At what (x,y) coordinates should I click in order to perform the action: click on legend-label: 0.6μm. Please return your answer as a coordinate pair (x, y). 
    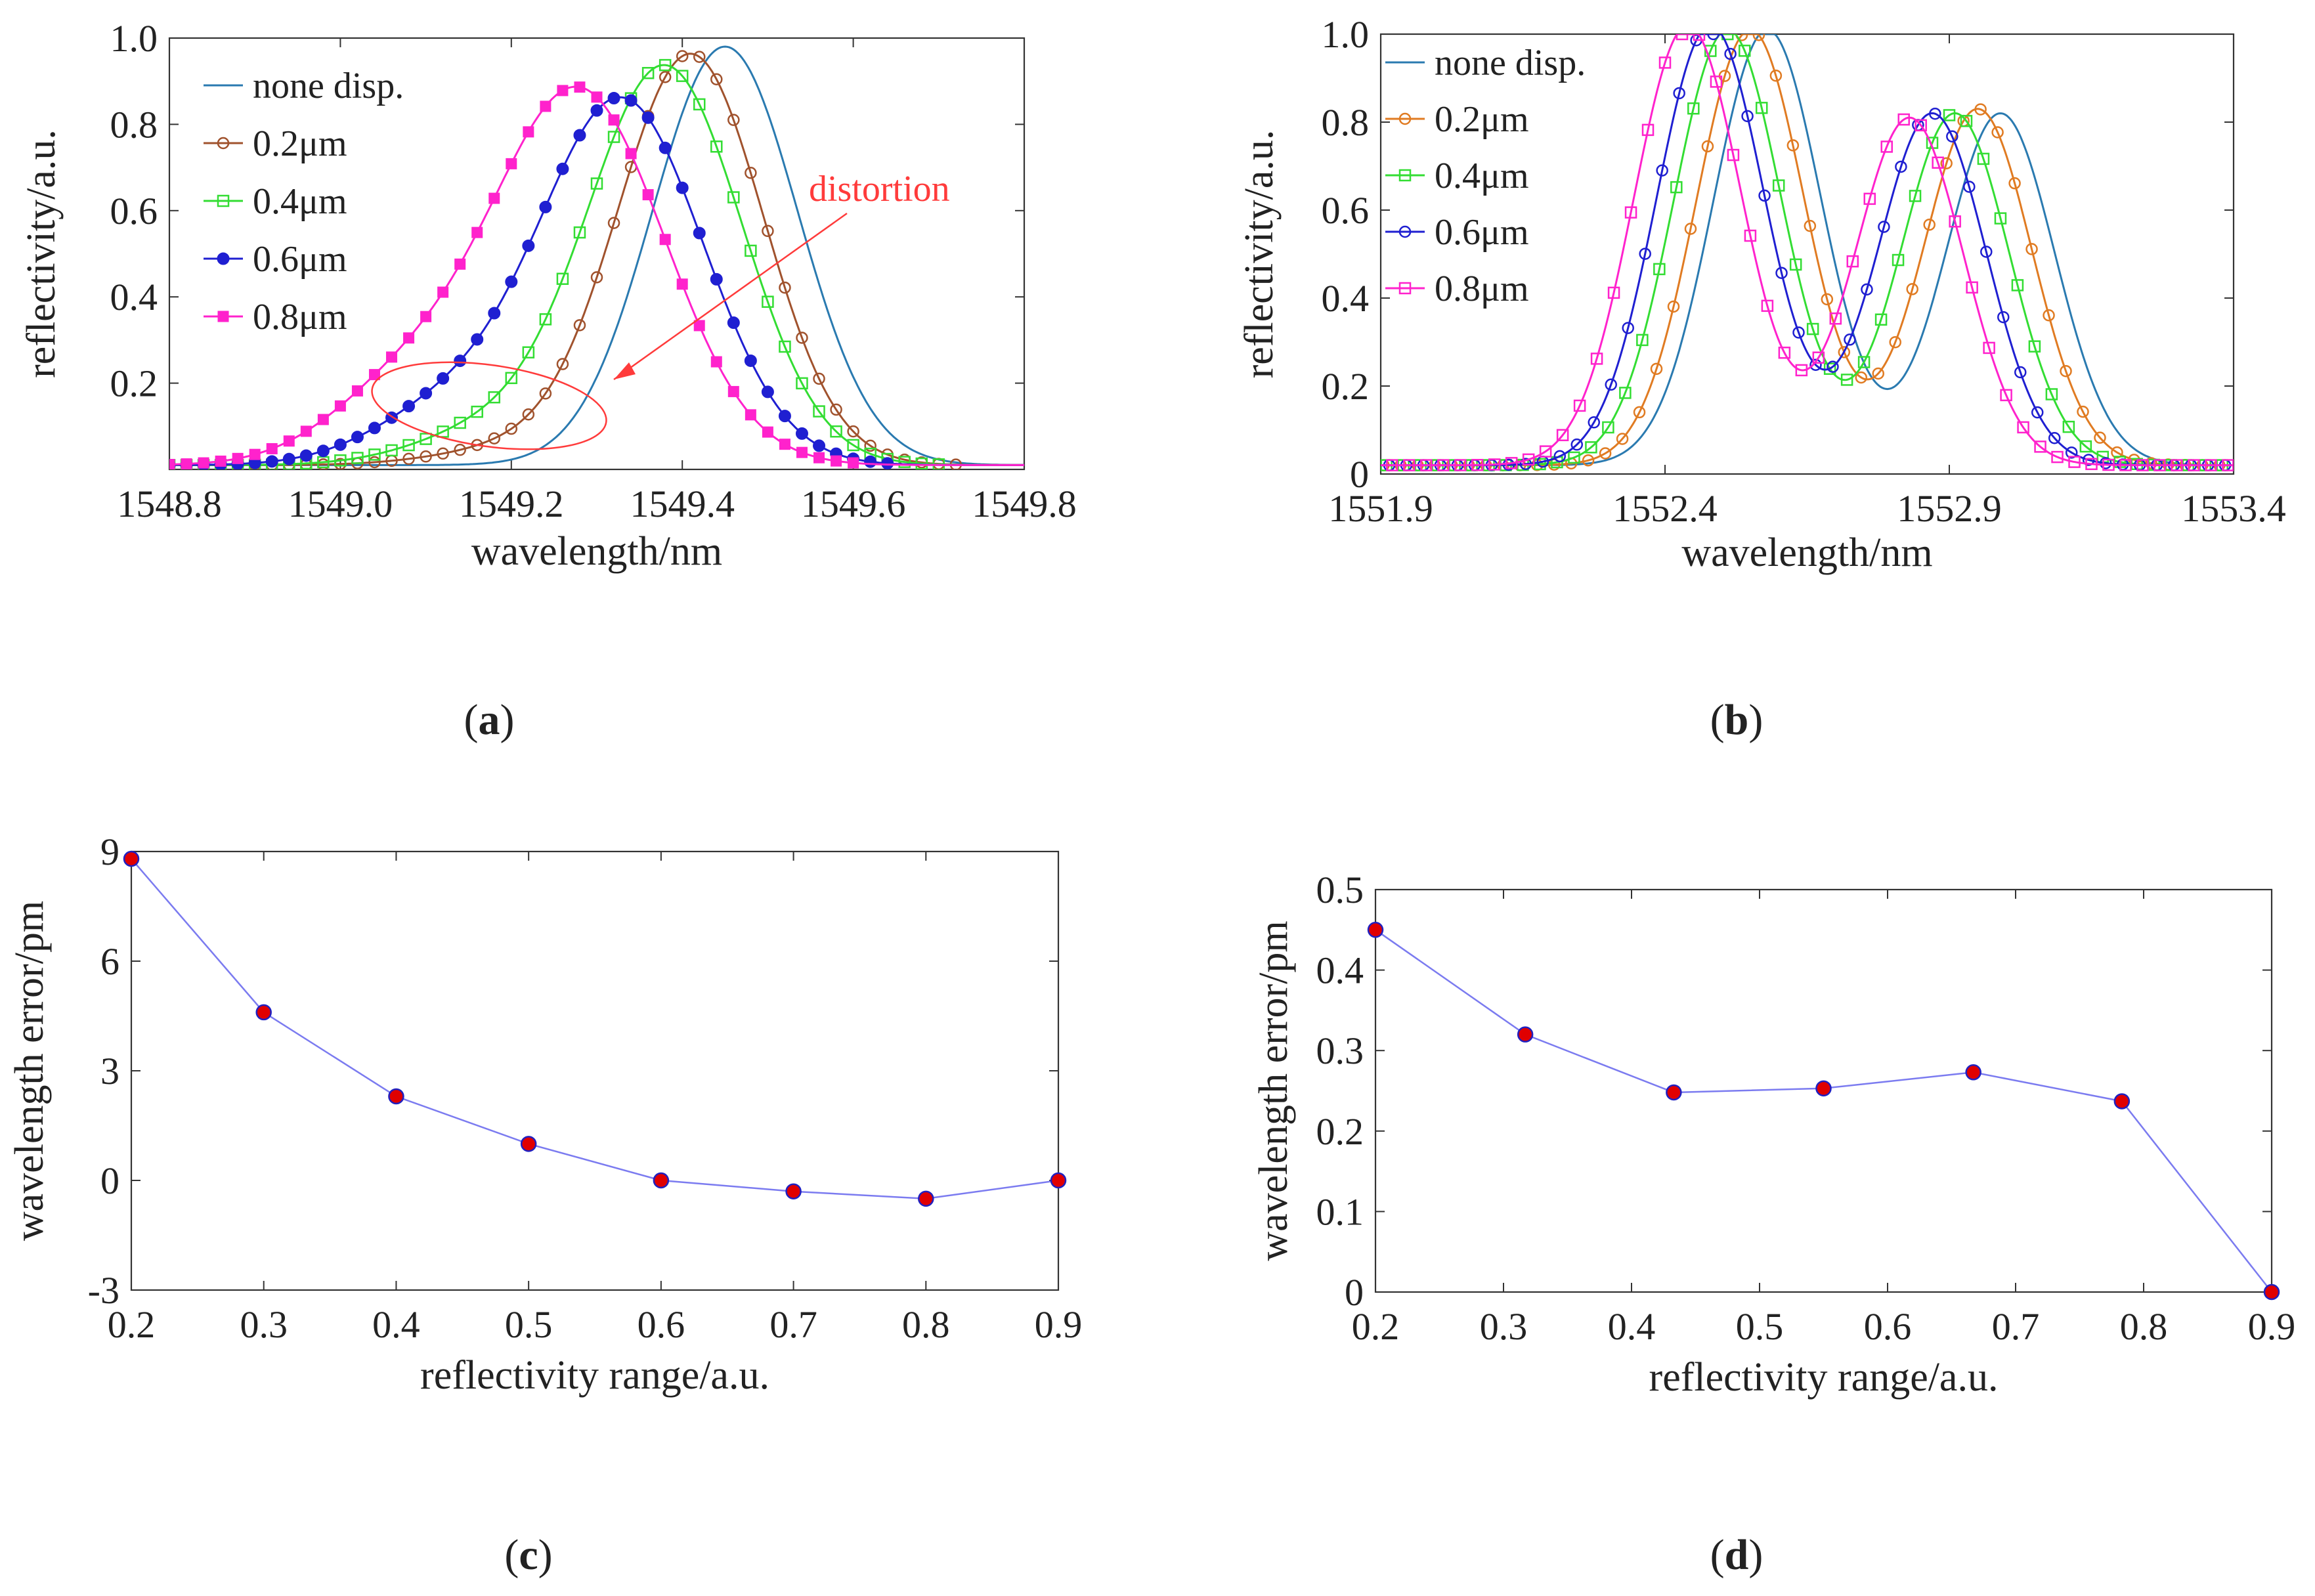
    Looking at the image, I should click on (300, 259).